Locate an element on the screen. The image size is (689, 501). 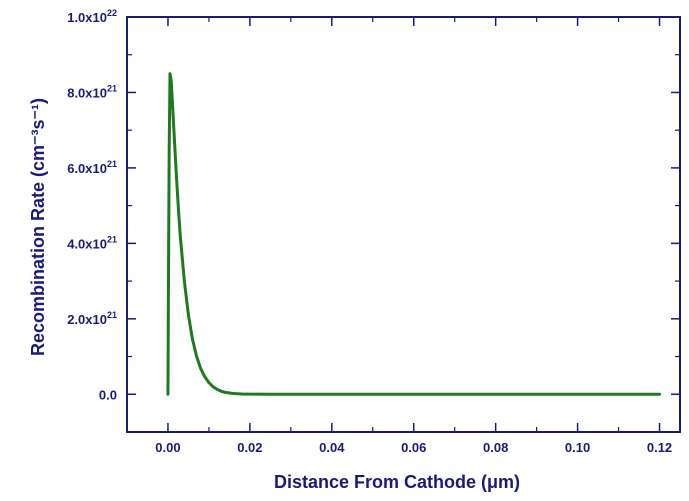
y-tick-mantissa: 6.0x10 is located at coordinates (87, 168).